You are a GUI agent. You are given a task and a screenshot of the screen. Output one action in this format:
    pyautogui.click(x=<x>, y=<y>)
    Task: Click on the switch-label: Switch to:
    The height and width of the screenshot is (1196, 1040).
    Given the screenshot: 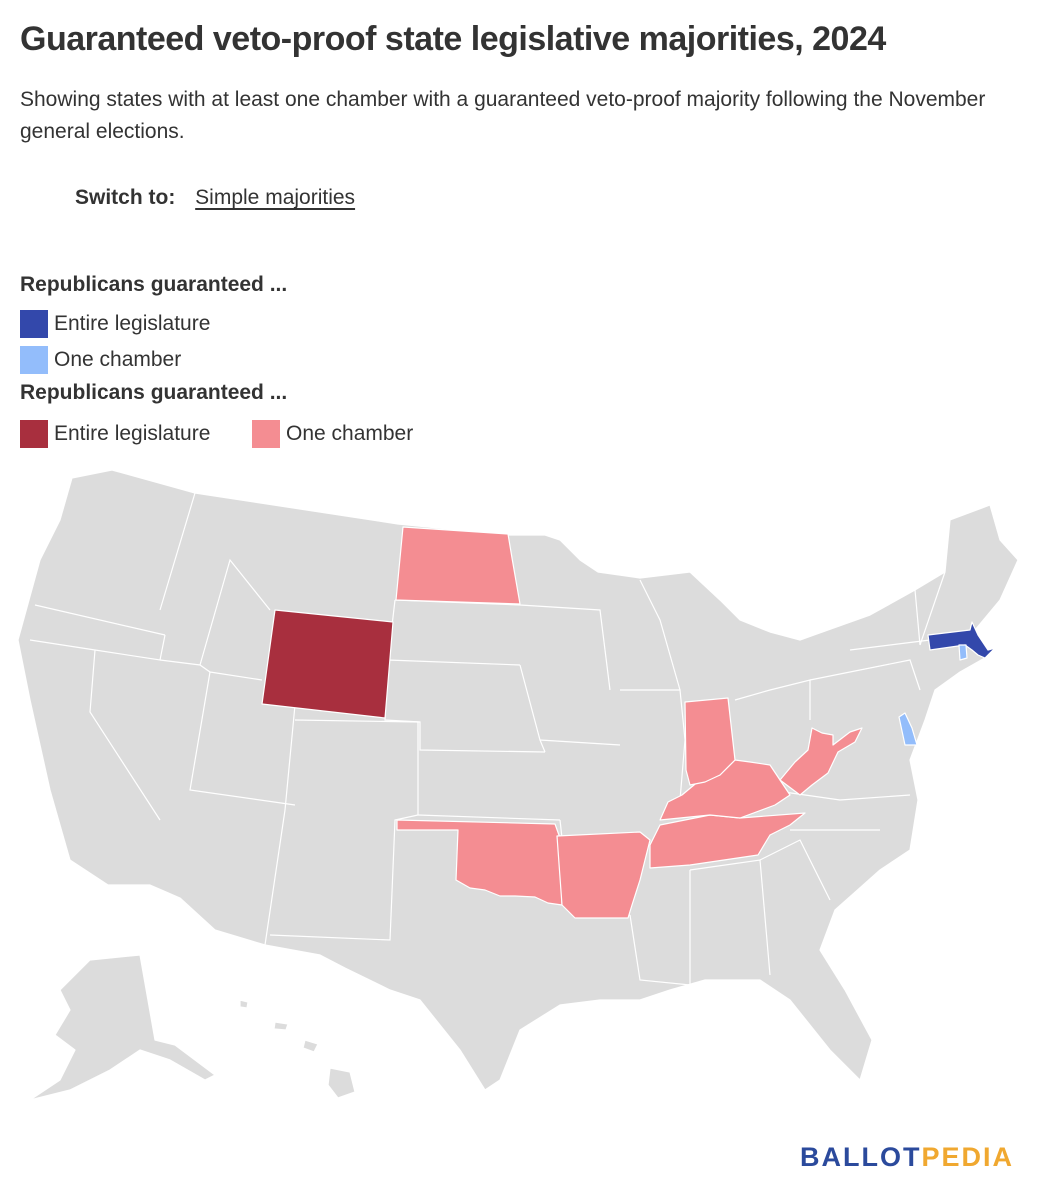 What is the action you would take?
    pyautogui.click(x=125, y=197)
    